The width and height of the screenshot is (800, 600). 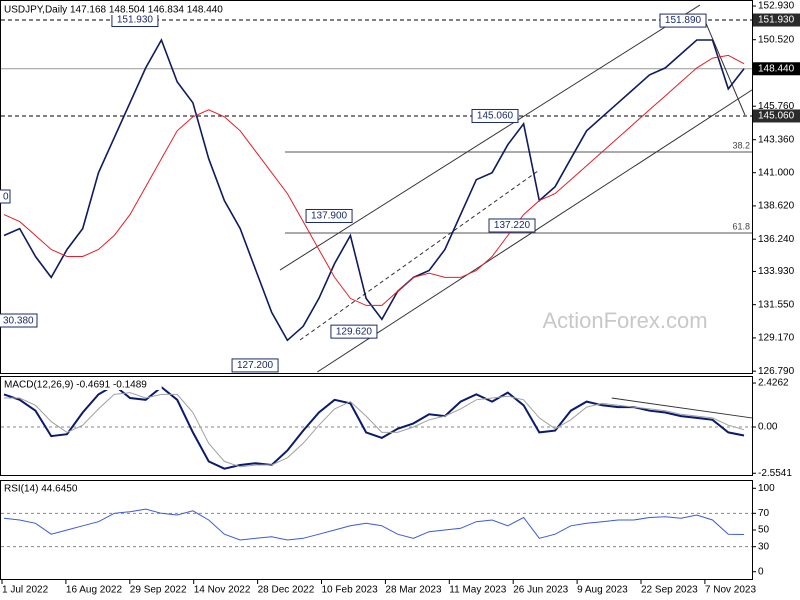 I want to click on y-tick-label: 150.520, so click(x=776, y=39).